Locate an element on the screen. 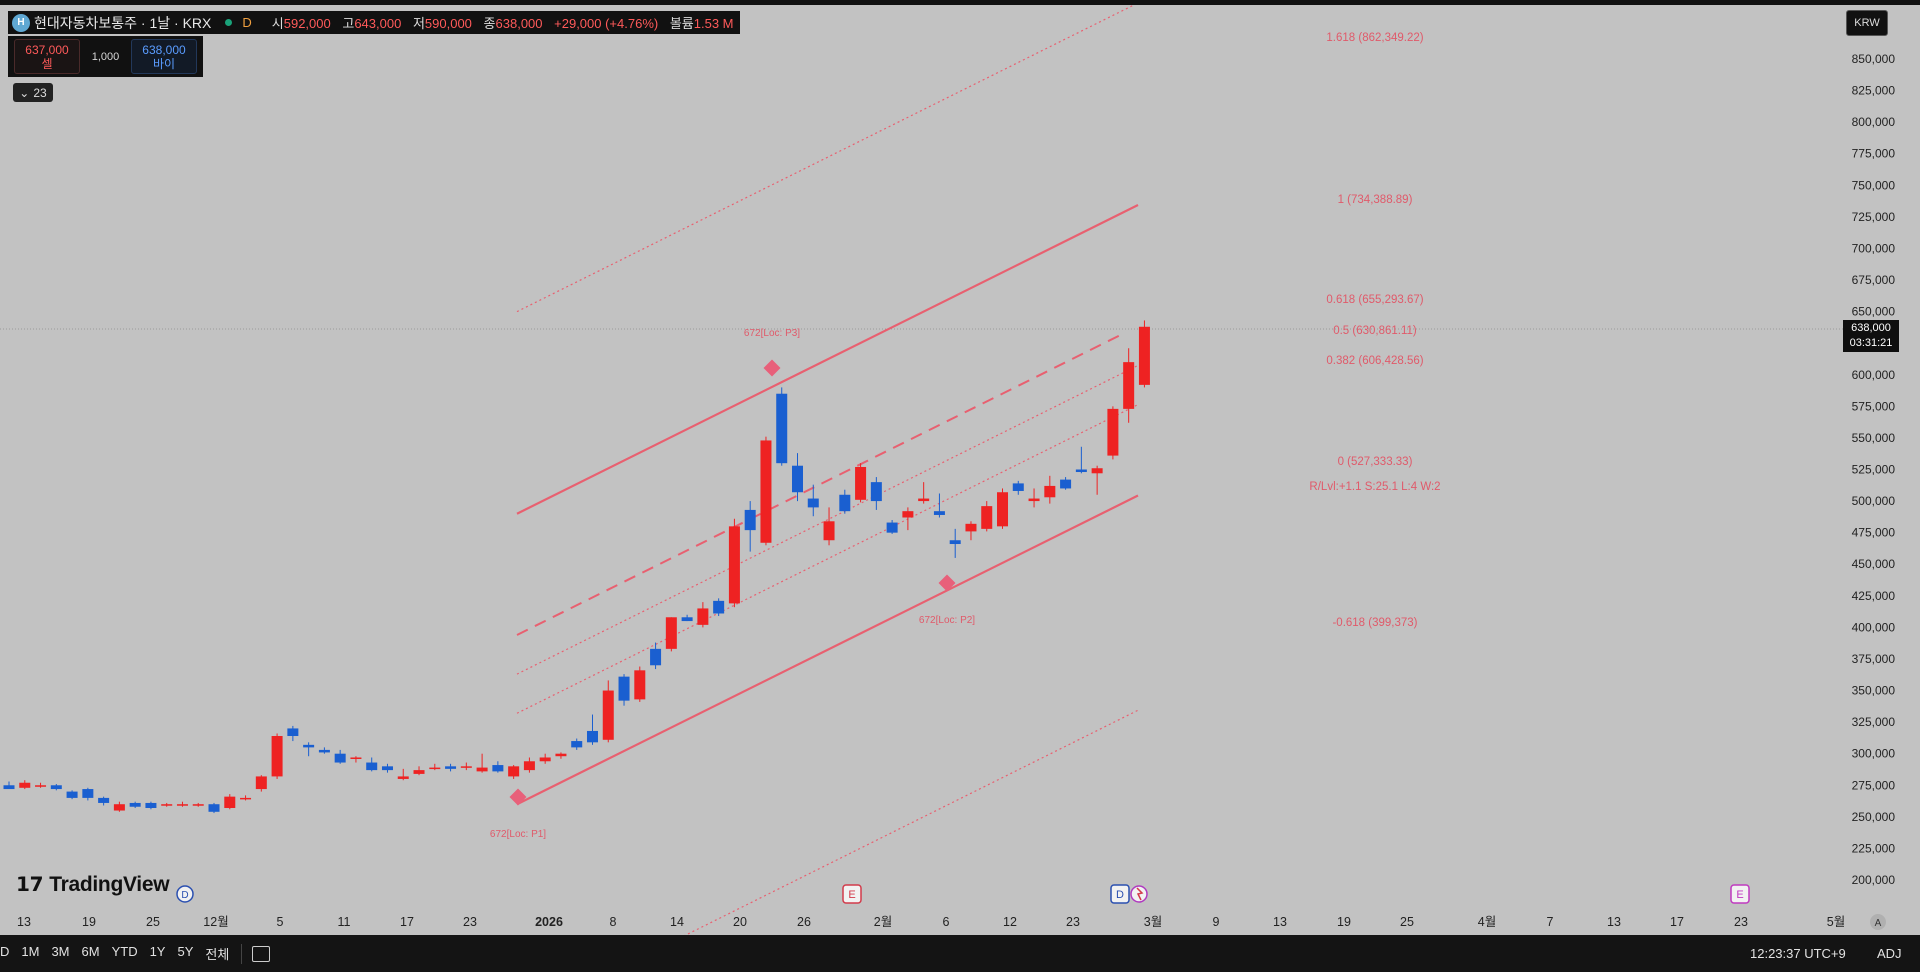 The width and height of the screenshot is (1920, 972). adjust-toggle: ADJ is located at coordinates (1889, 953).